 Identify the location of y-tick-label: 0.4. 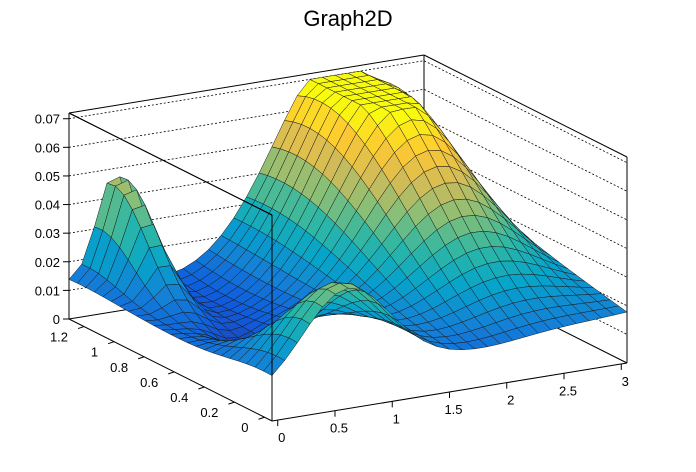
(179, 397).